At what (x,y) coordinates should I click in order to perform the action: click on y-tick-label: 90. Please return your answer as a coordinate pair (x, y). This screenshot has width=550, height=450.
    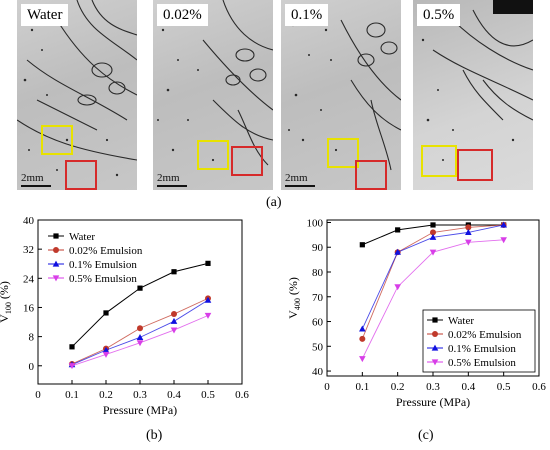
    Looking at the image, I should click on (318, 248).